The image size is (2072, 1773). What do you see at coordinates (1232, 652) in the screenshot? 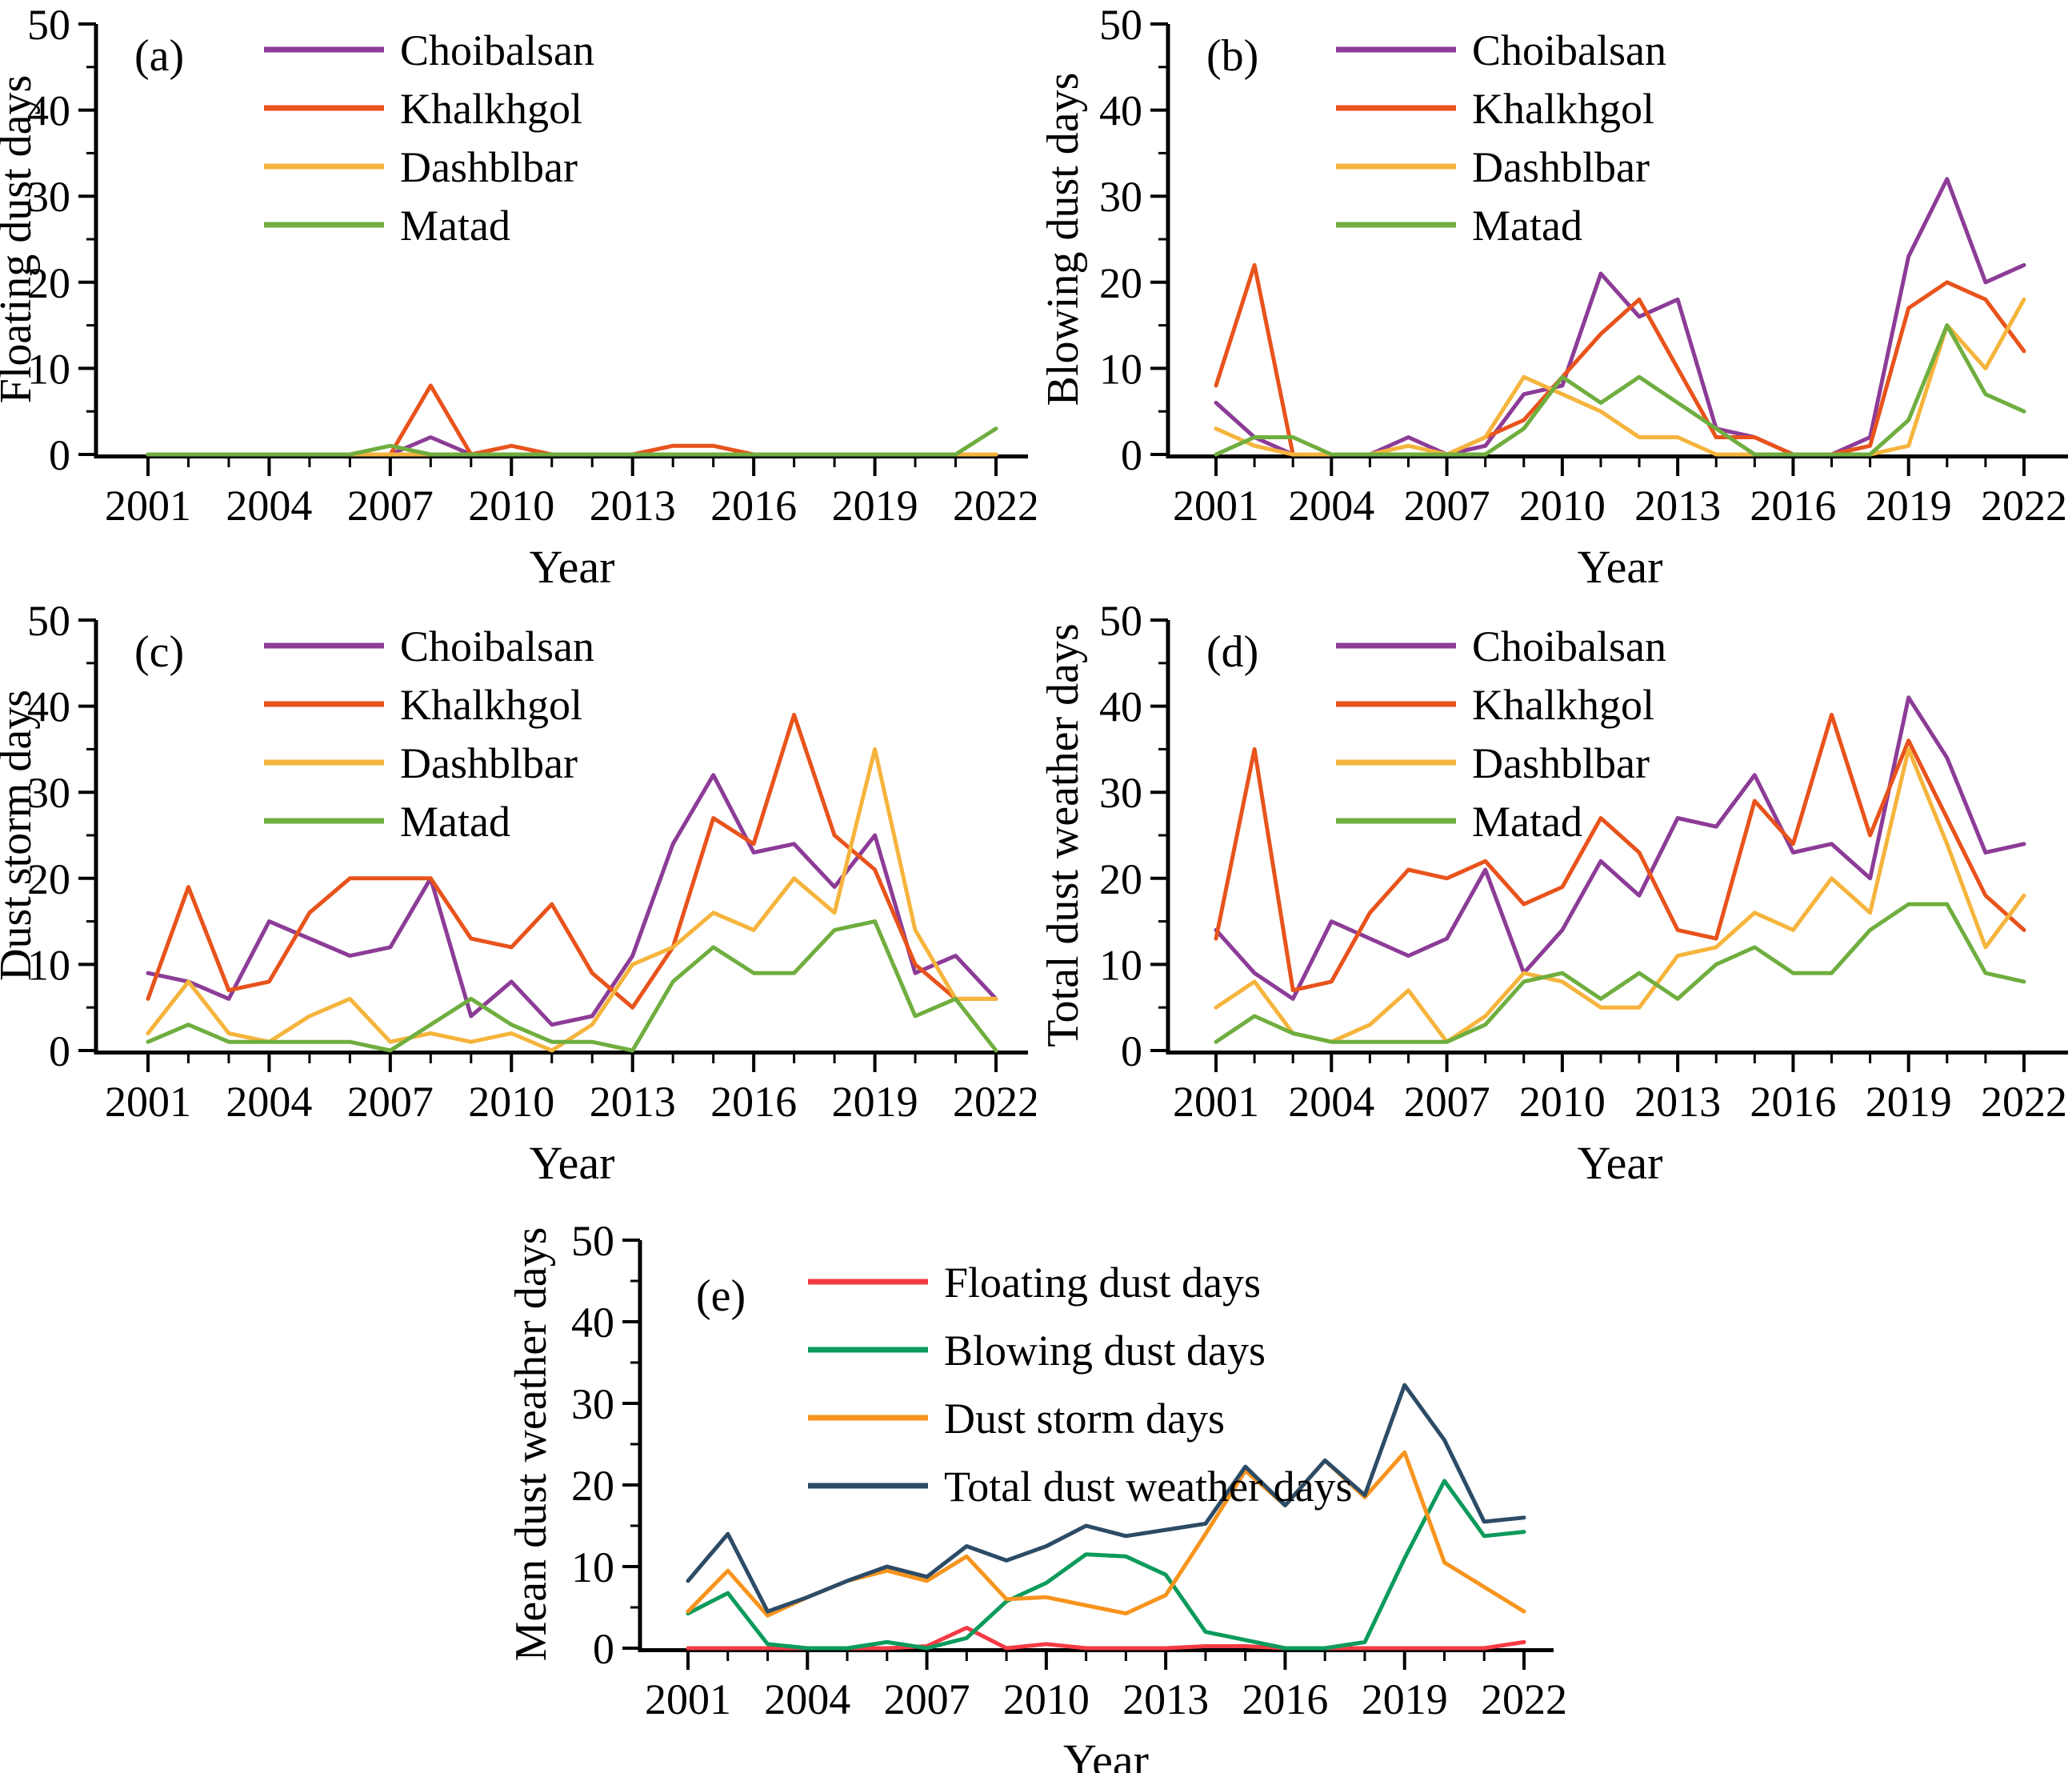
I see `panel-letter: (d)` at bounding box center [1232, 652].